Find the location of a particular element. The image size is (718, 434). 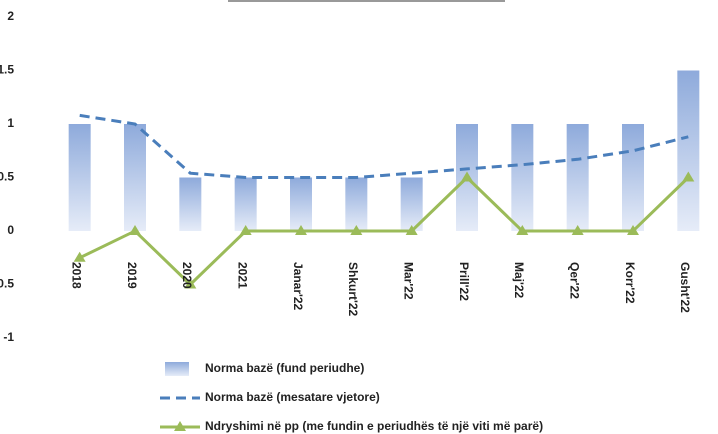

x-tick-label: 2018 is located at coordinates (76, 275).